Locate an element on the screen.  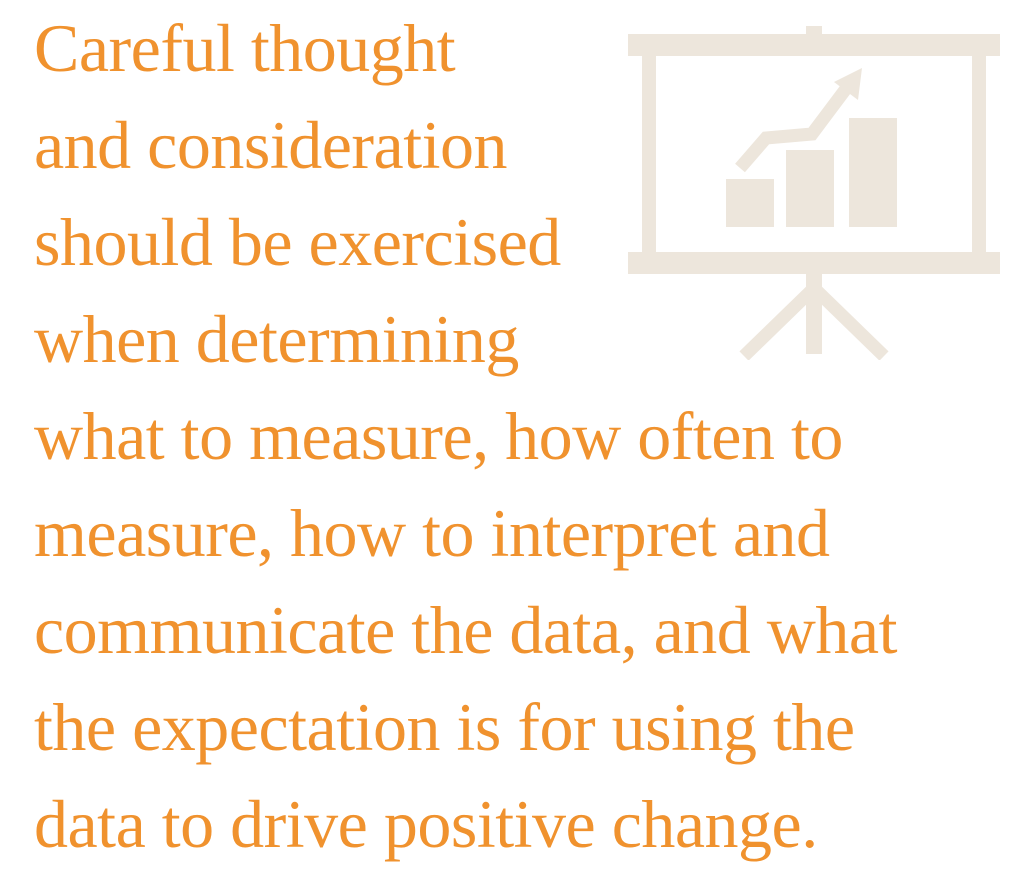
quote-line-6: measure, how to interpret and is located at coordinates (432, 533).